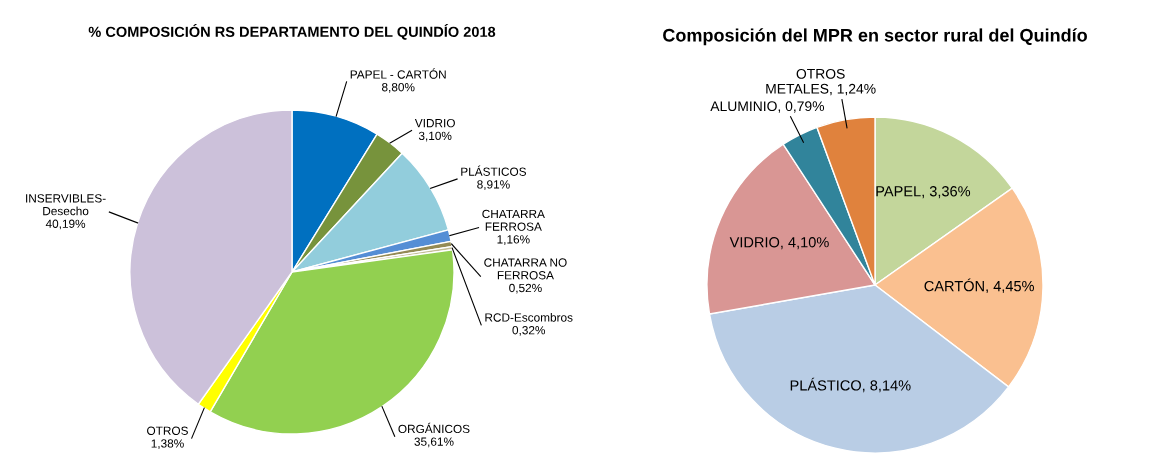  What do you see at coordinates (434, 442) in the screenshot?
I see `data-label: 35,61%` at bounding box center [434, 442].